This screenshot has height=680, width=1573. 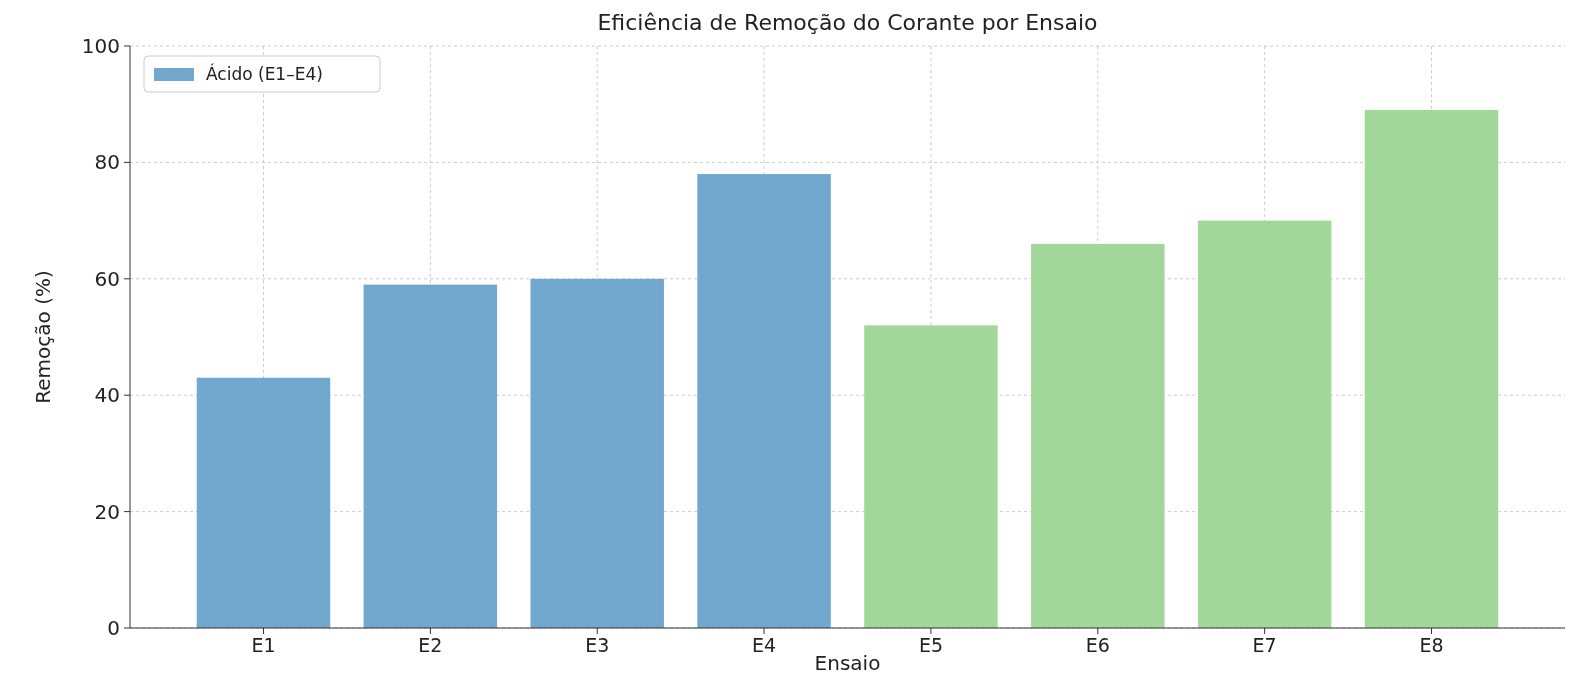 What do you see at coordinates (1264, 645) in the screenshot?
I see `x-tick-label: E7` at bounding box center [1264, 645].